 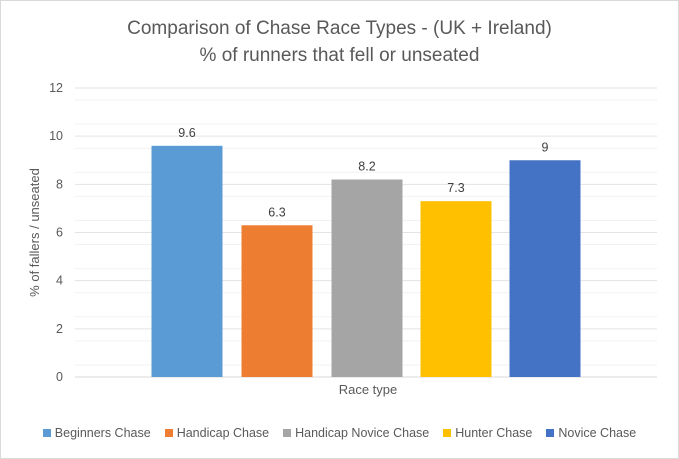 I want to click on legend-item: Novice Chase, so click(x=591, y=433).